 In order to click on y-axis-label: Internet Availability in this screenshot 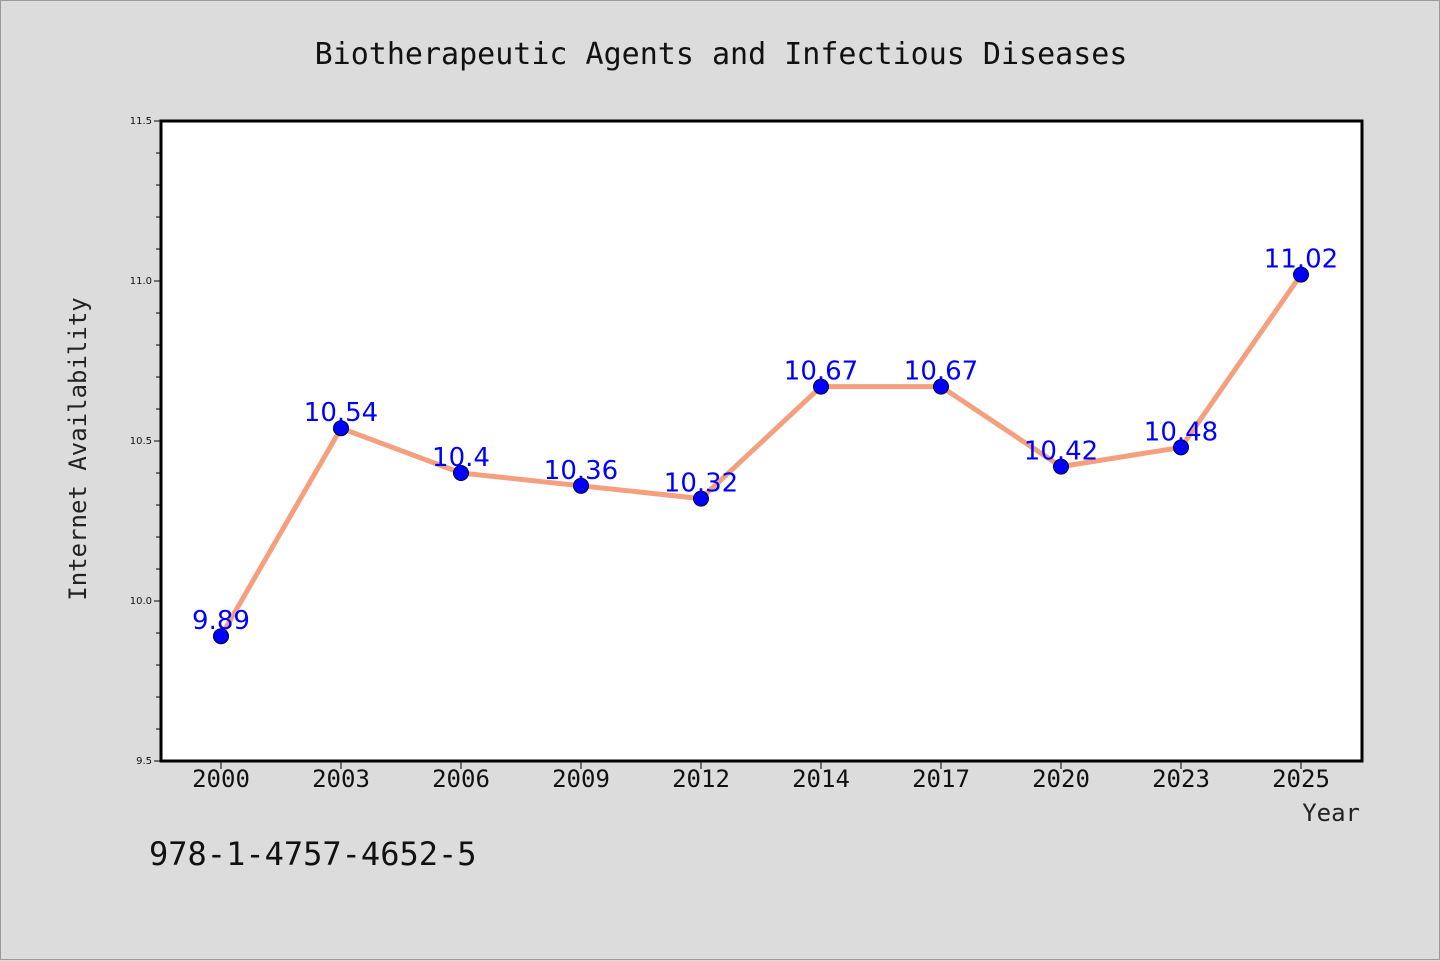, I will do `click(78, 448)`.